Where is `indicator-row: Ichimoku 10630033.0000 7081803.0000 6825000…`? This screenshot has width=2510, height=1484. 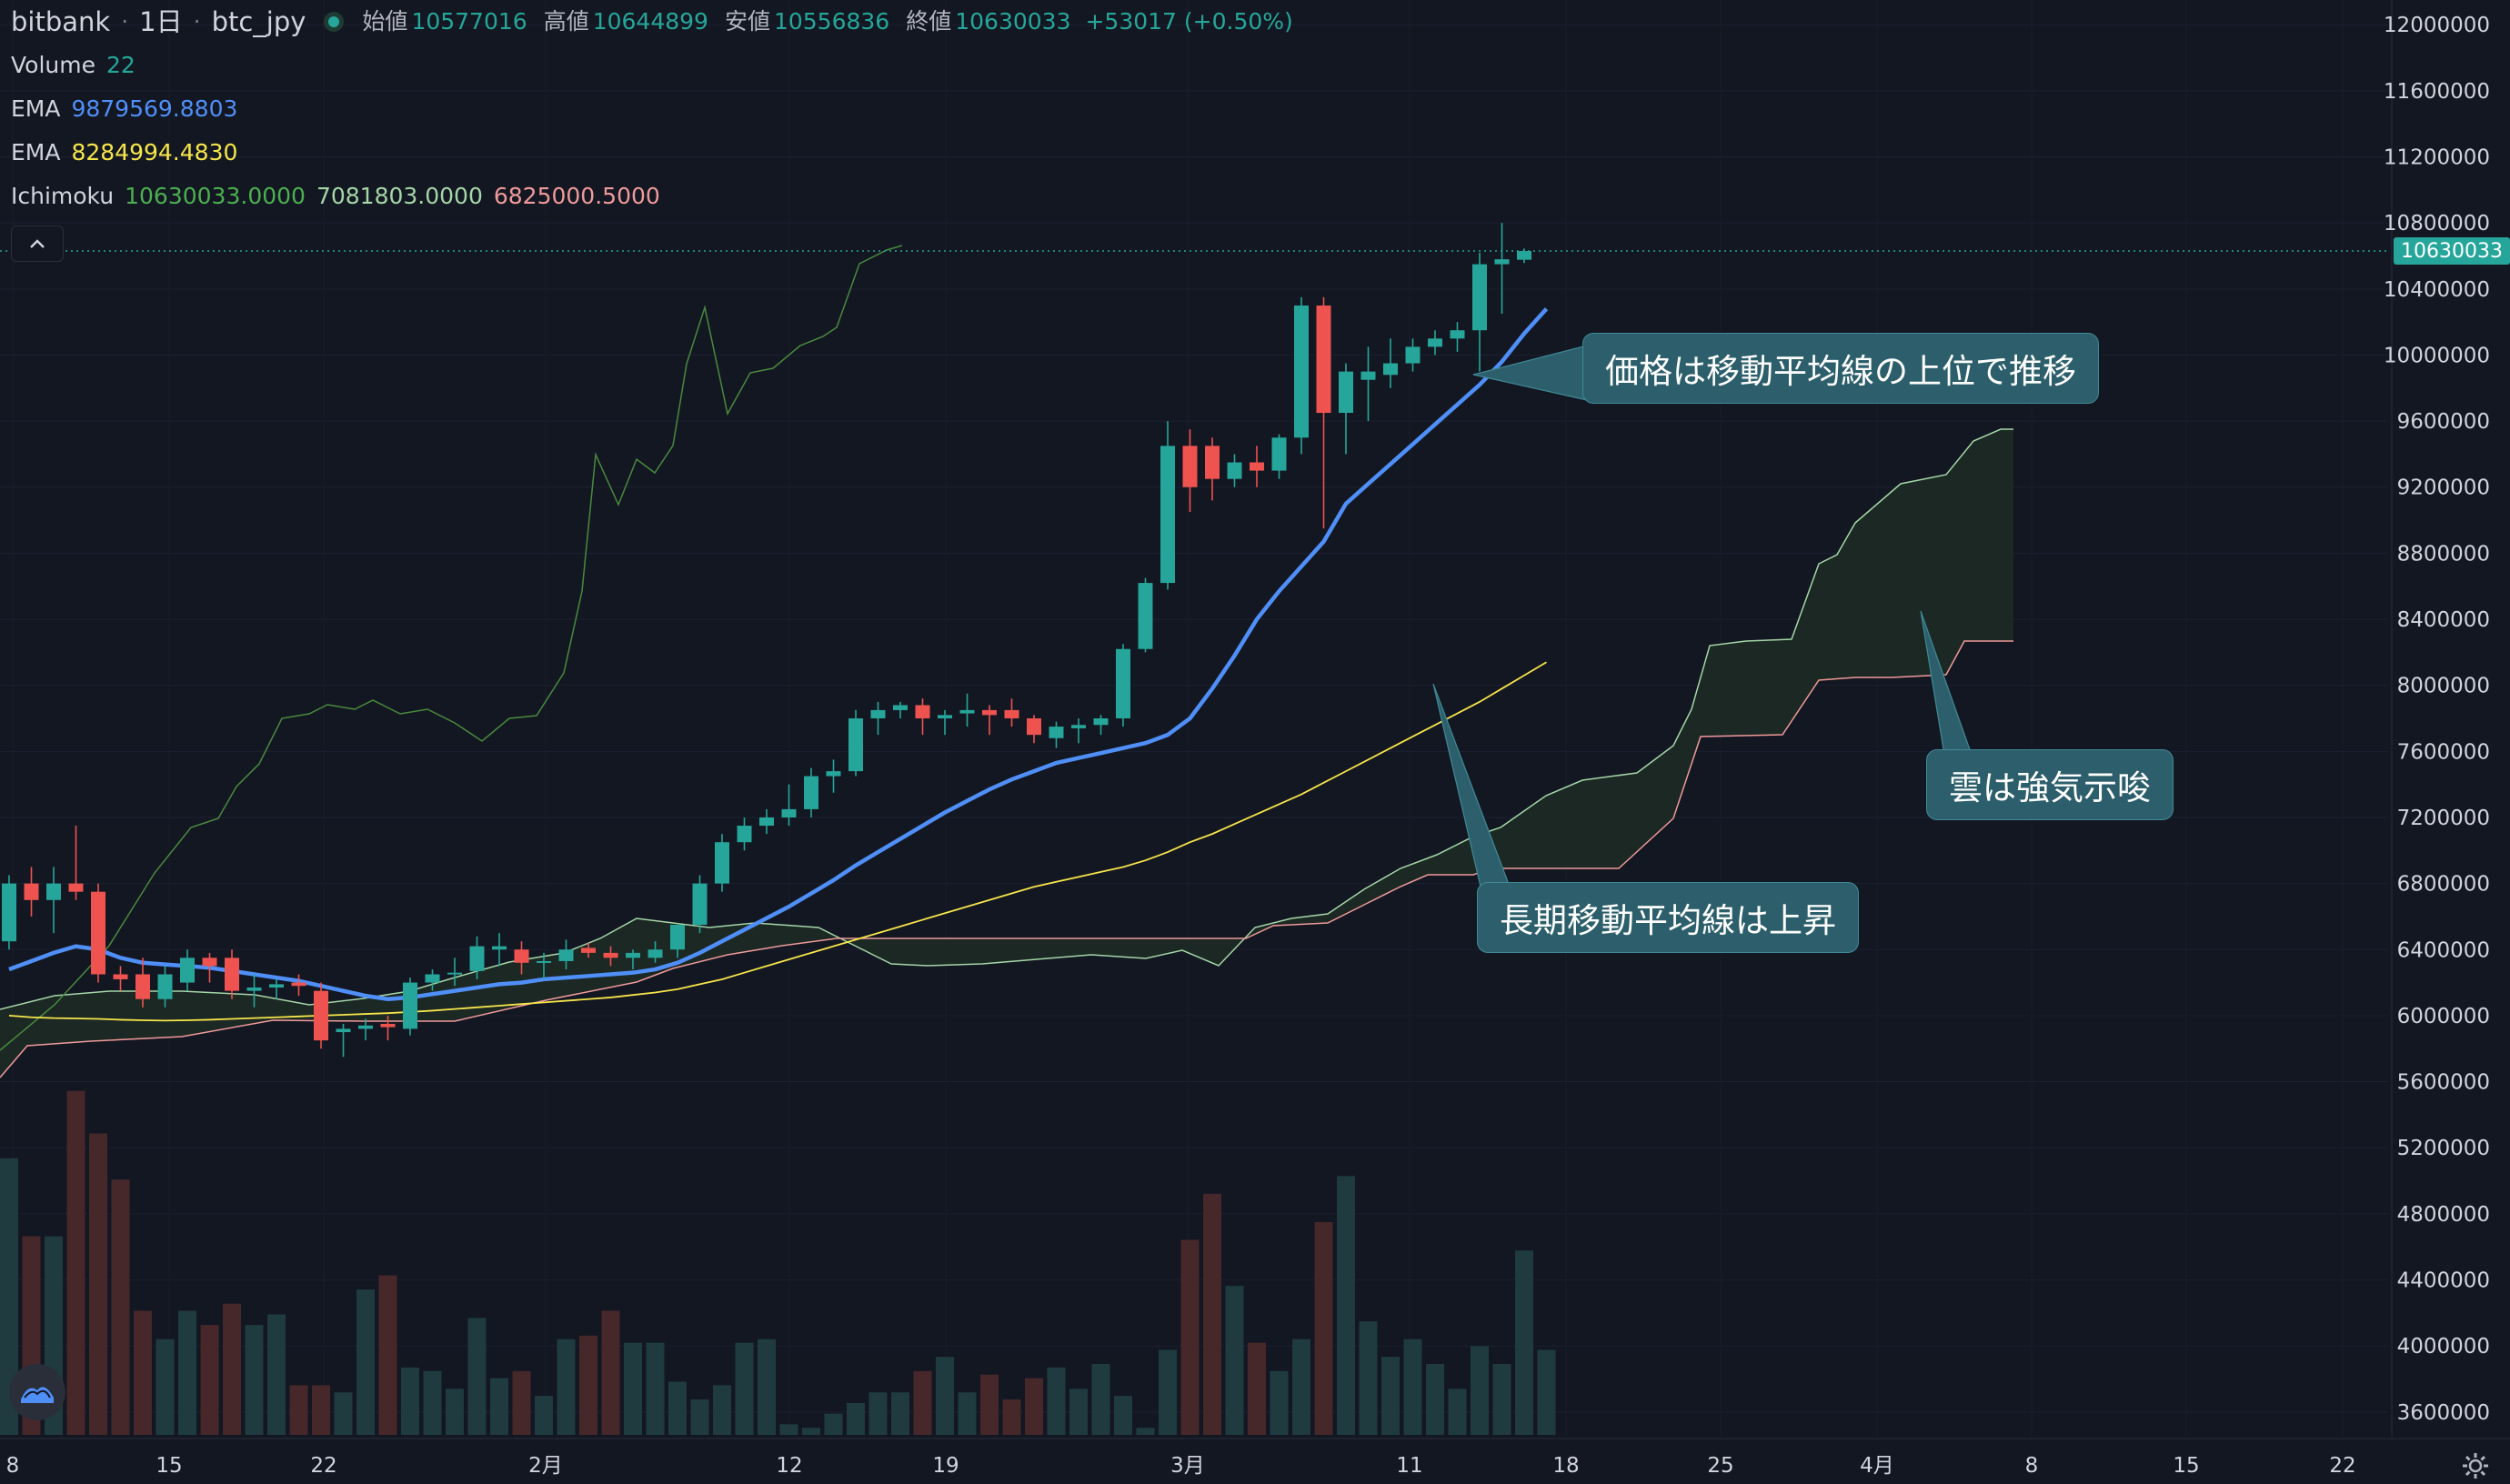
indicator-row: Ichimoku 10630033.0000 7081803.0000 6825000… is located at coordinates (652, 196).